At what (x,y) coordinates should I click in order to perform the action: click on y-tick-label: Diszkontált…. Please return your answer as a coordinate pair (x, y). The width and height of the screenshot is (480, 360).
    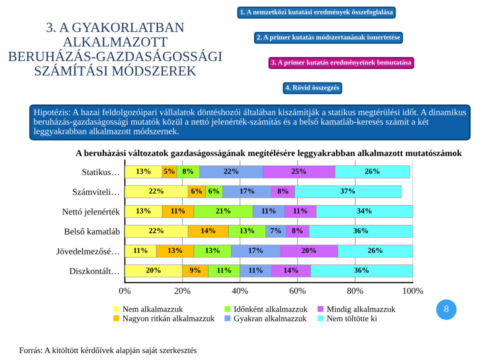
    Looking at the image, I should click on (94, 271).